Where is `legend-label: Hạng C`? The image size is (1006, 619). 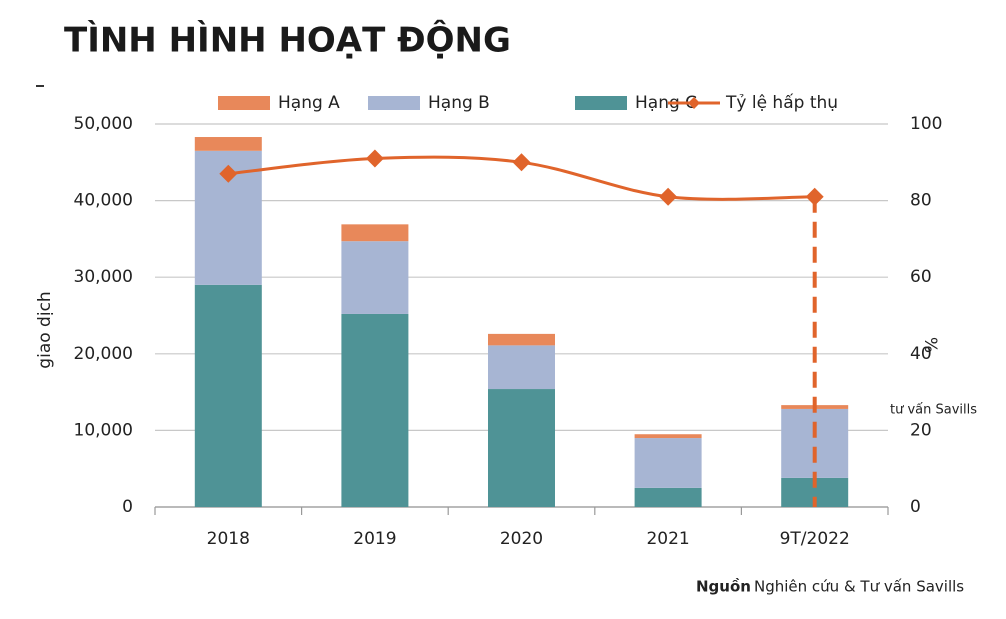
legend-label: Hạng C is located at coordinates (666, 103).